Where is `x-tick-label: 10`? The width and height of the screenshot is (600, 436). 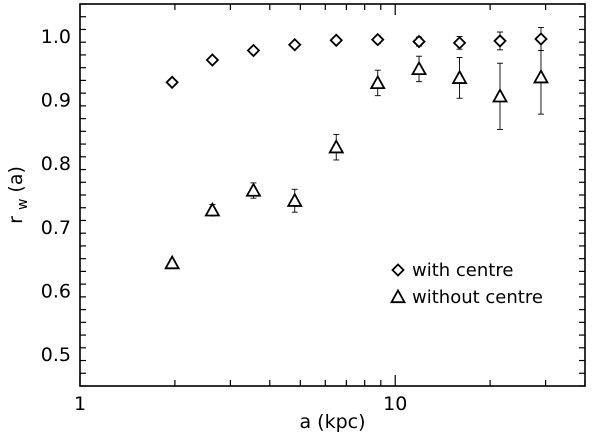 x-tick-label: 10 is located at coordinates (395, 404).